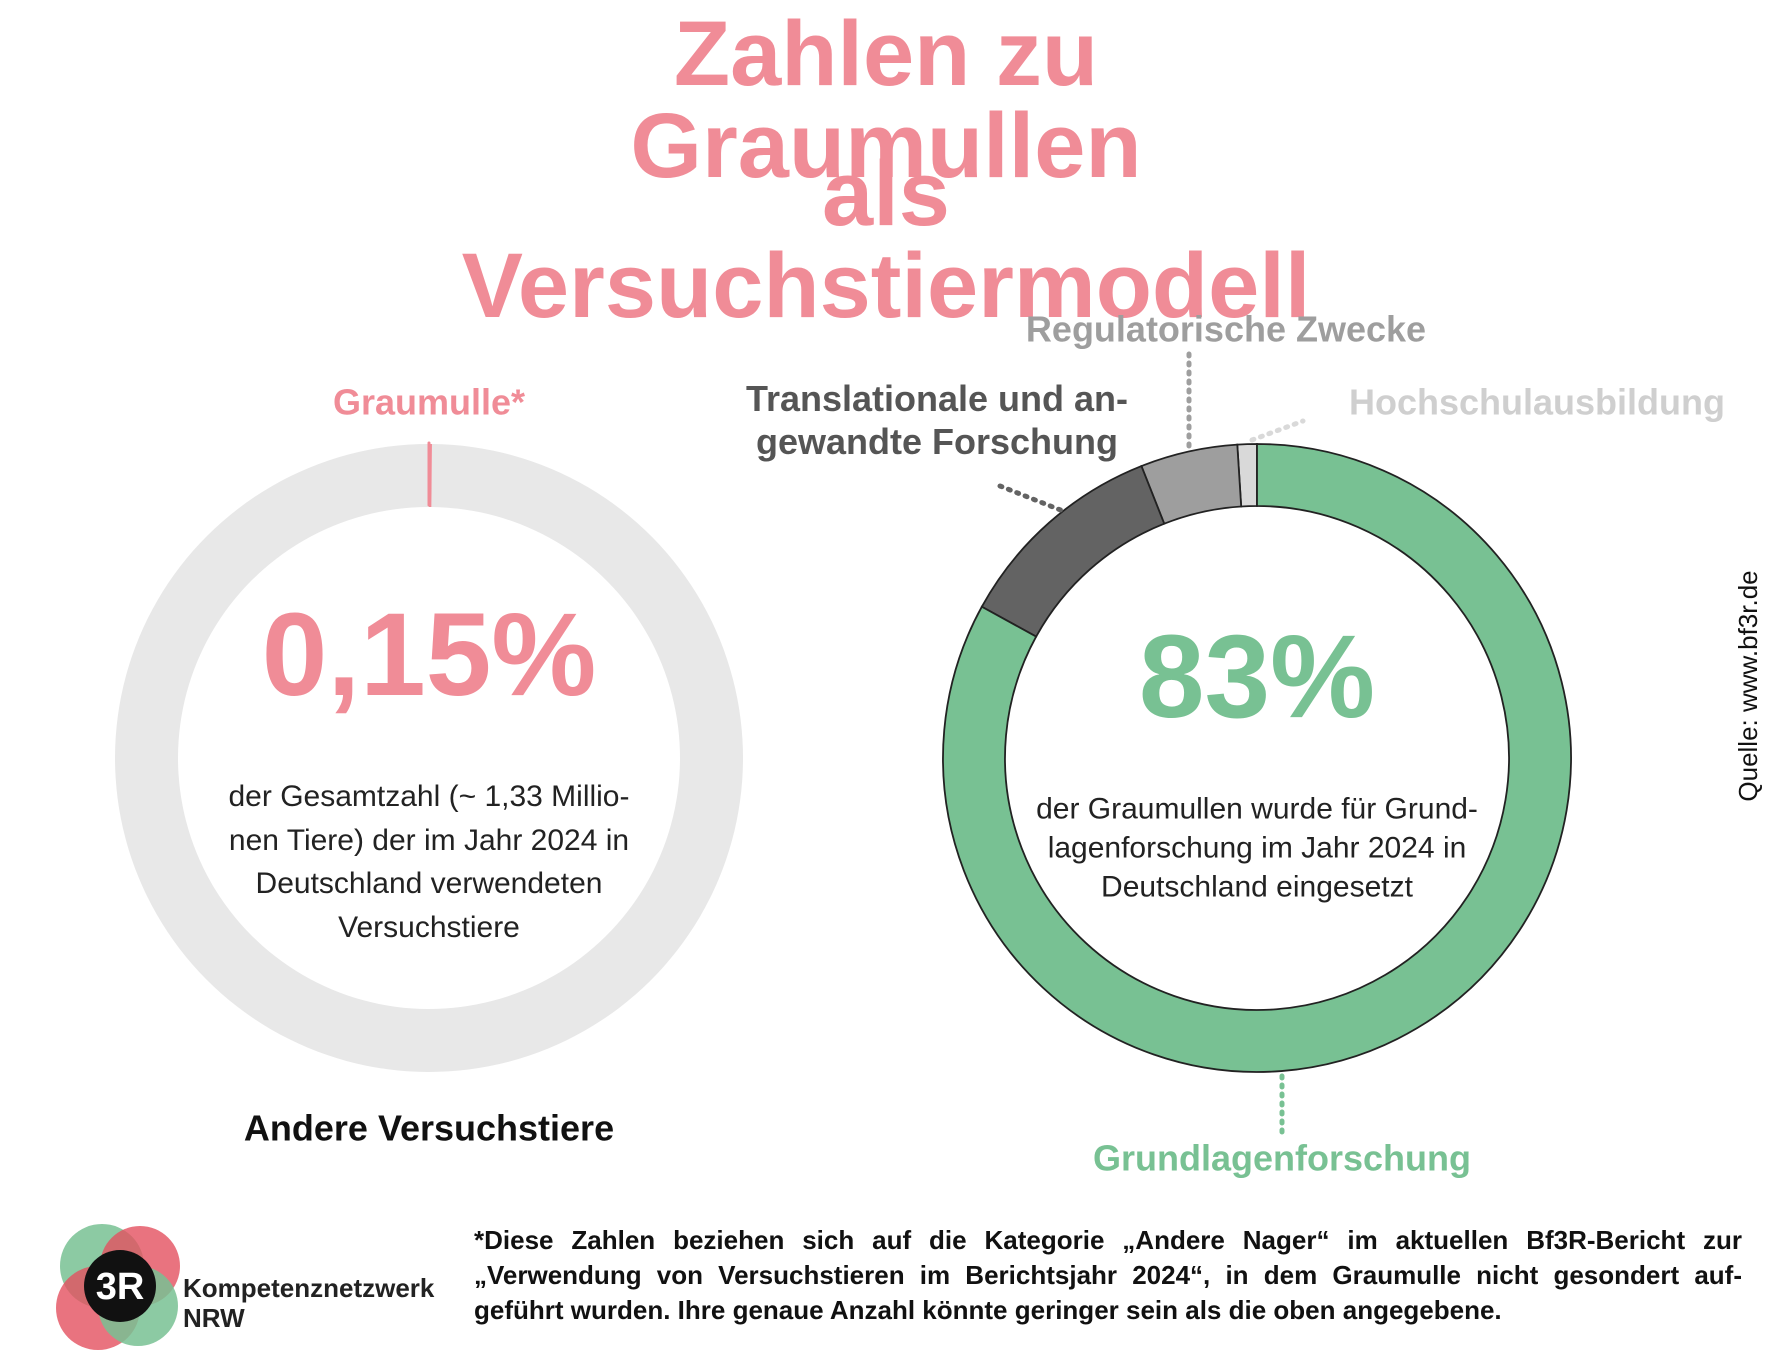 The width and height of the screenshot is (1772, 1358). What do you see at coordinates (429, 655) in the screenshot?
I see `value-label: 0,15%` at bounding box center [429, 655].